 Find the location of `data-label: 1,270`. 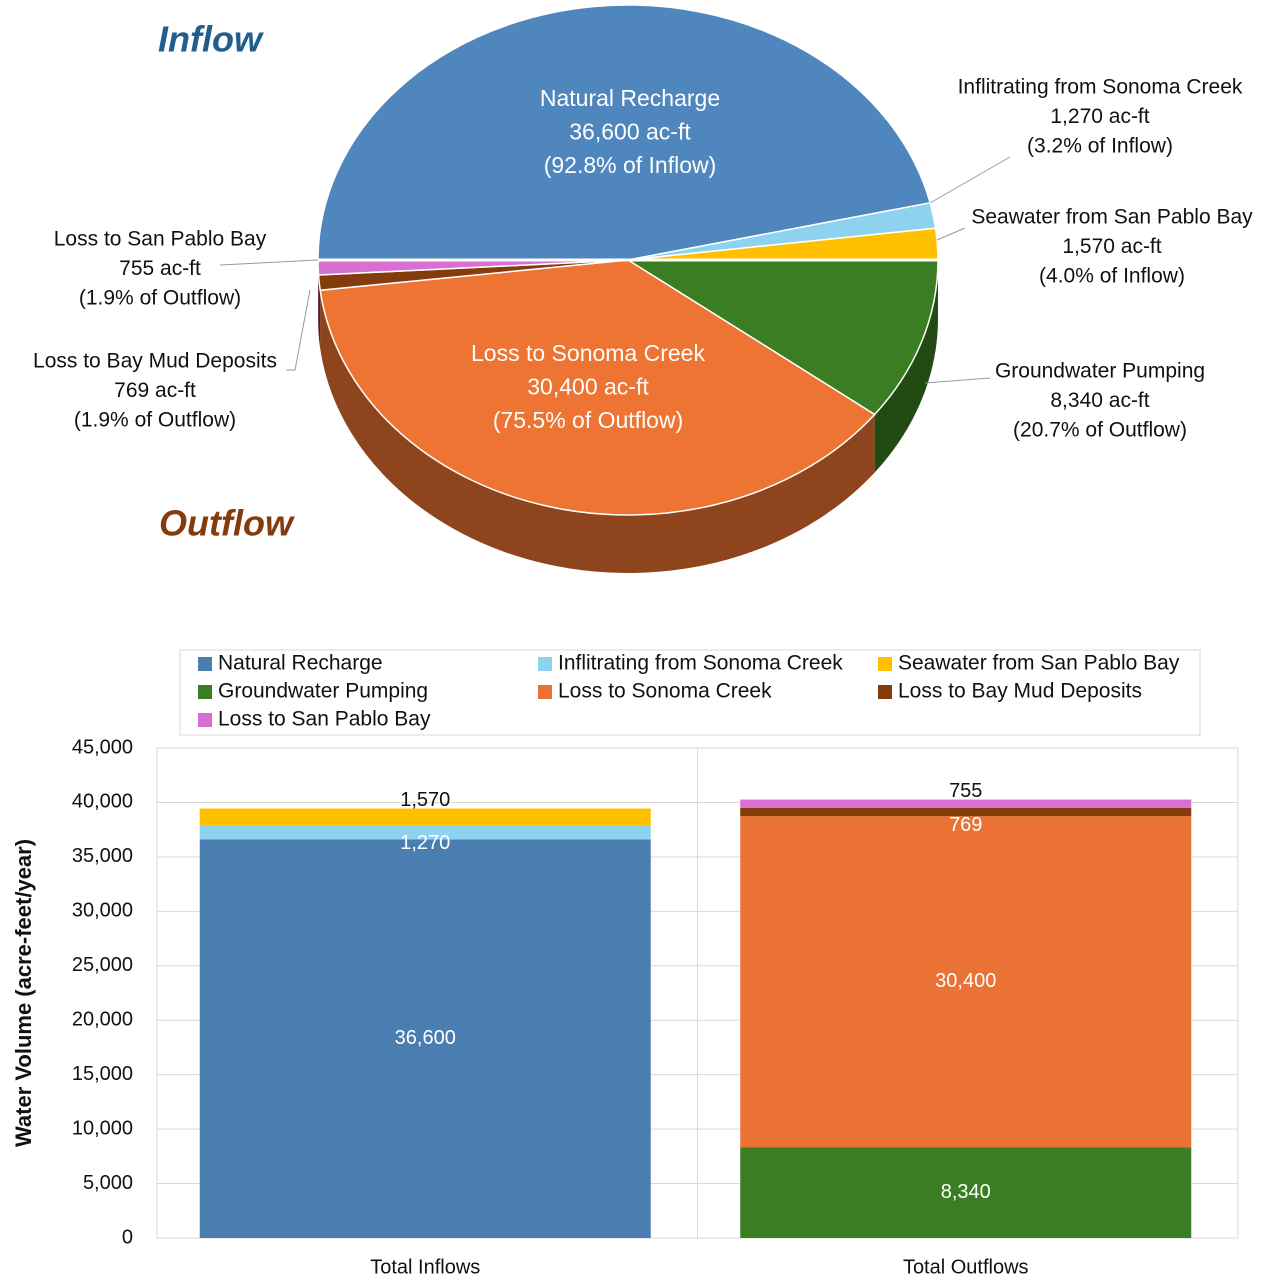

data-label: 1,270 is located at coordinates (425, 843).